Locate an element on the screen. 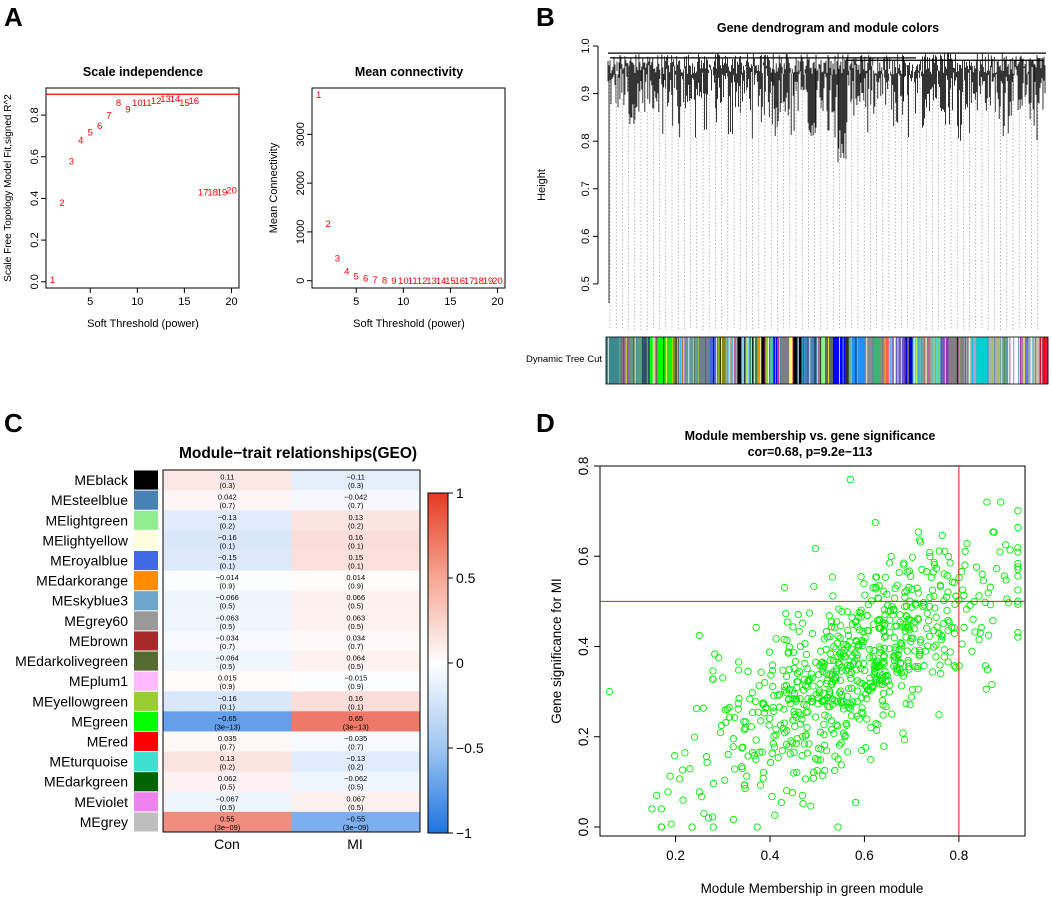 This screenshot has width=1052, height=900. heatmap-cell-value: −0.064 is located at coordinates (227, 658).